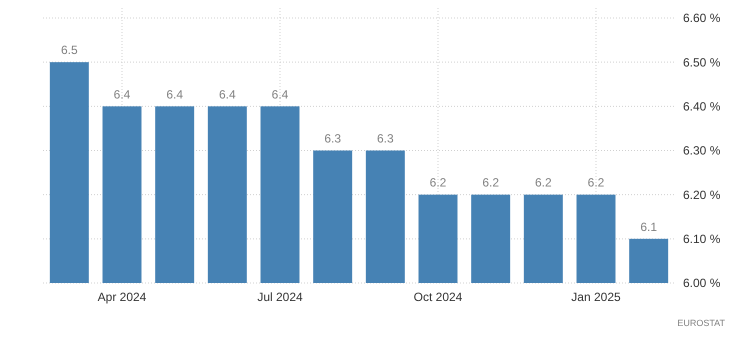 The width and height of the screenshot is (730, 340). Describe the element at coordinates (596, 297) in the screenshot. I see `x-tick-label: Jan 2025` at that location.